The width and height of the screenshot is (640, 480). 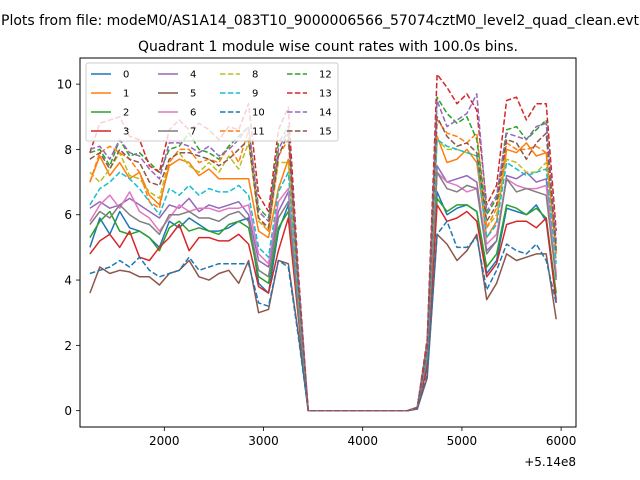 What do you see at coordinates (362, 441) in the screenshot?
I see `x-tick-label: 4000` at bounding box center [362, 441].